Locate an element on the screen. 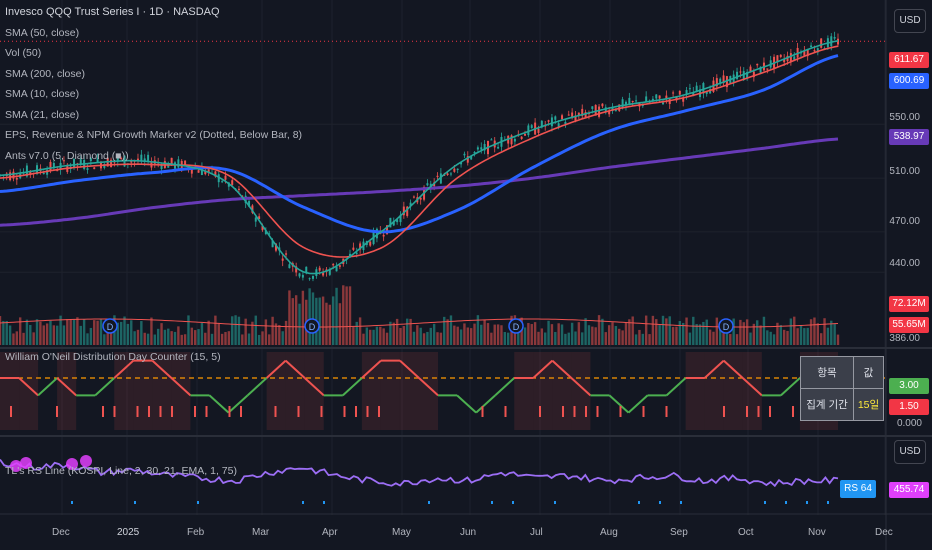  currency-button-rs: USD is located at coordinates (910, 452).